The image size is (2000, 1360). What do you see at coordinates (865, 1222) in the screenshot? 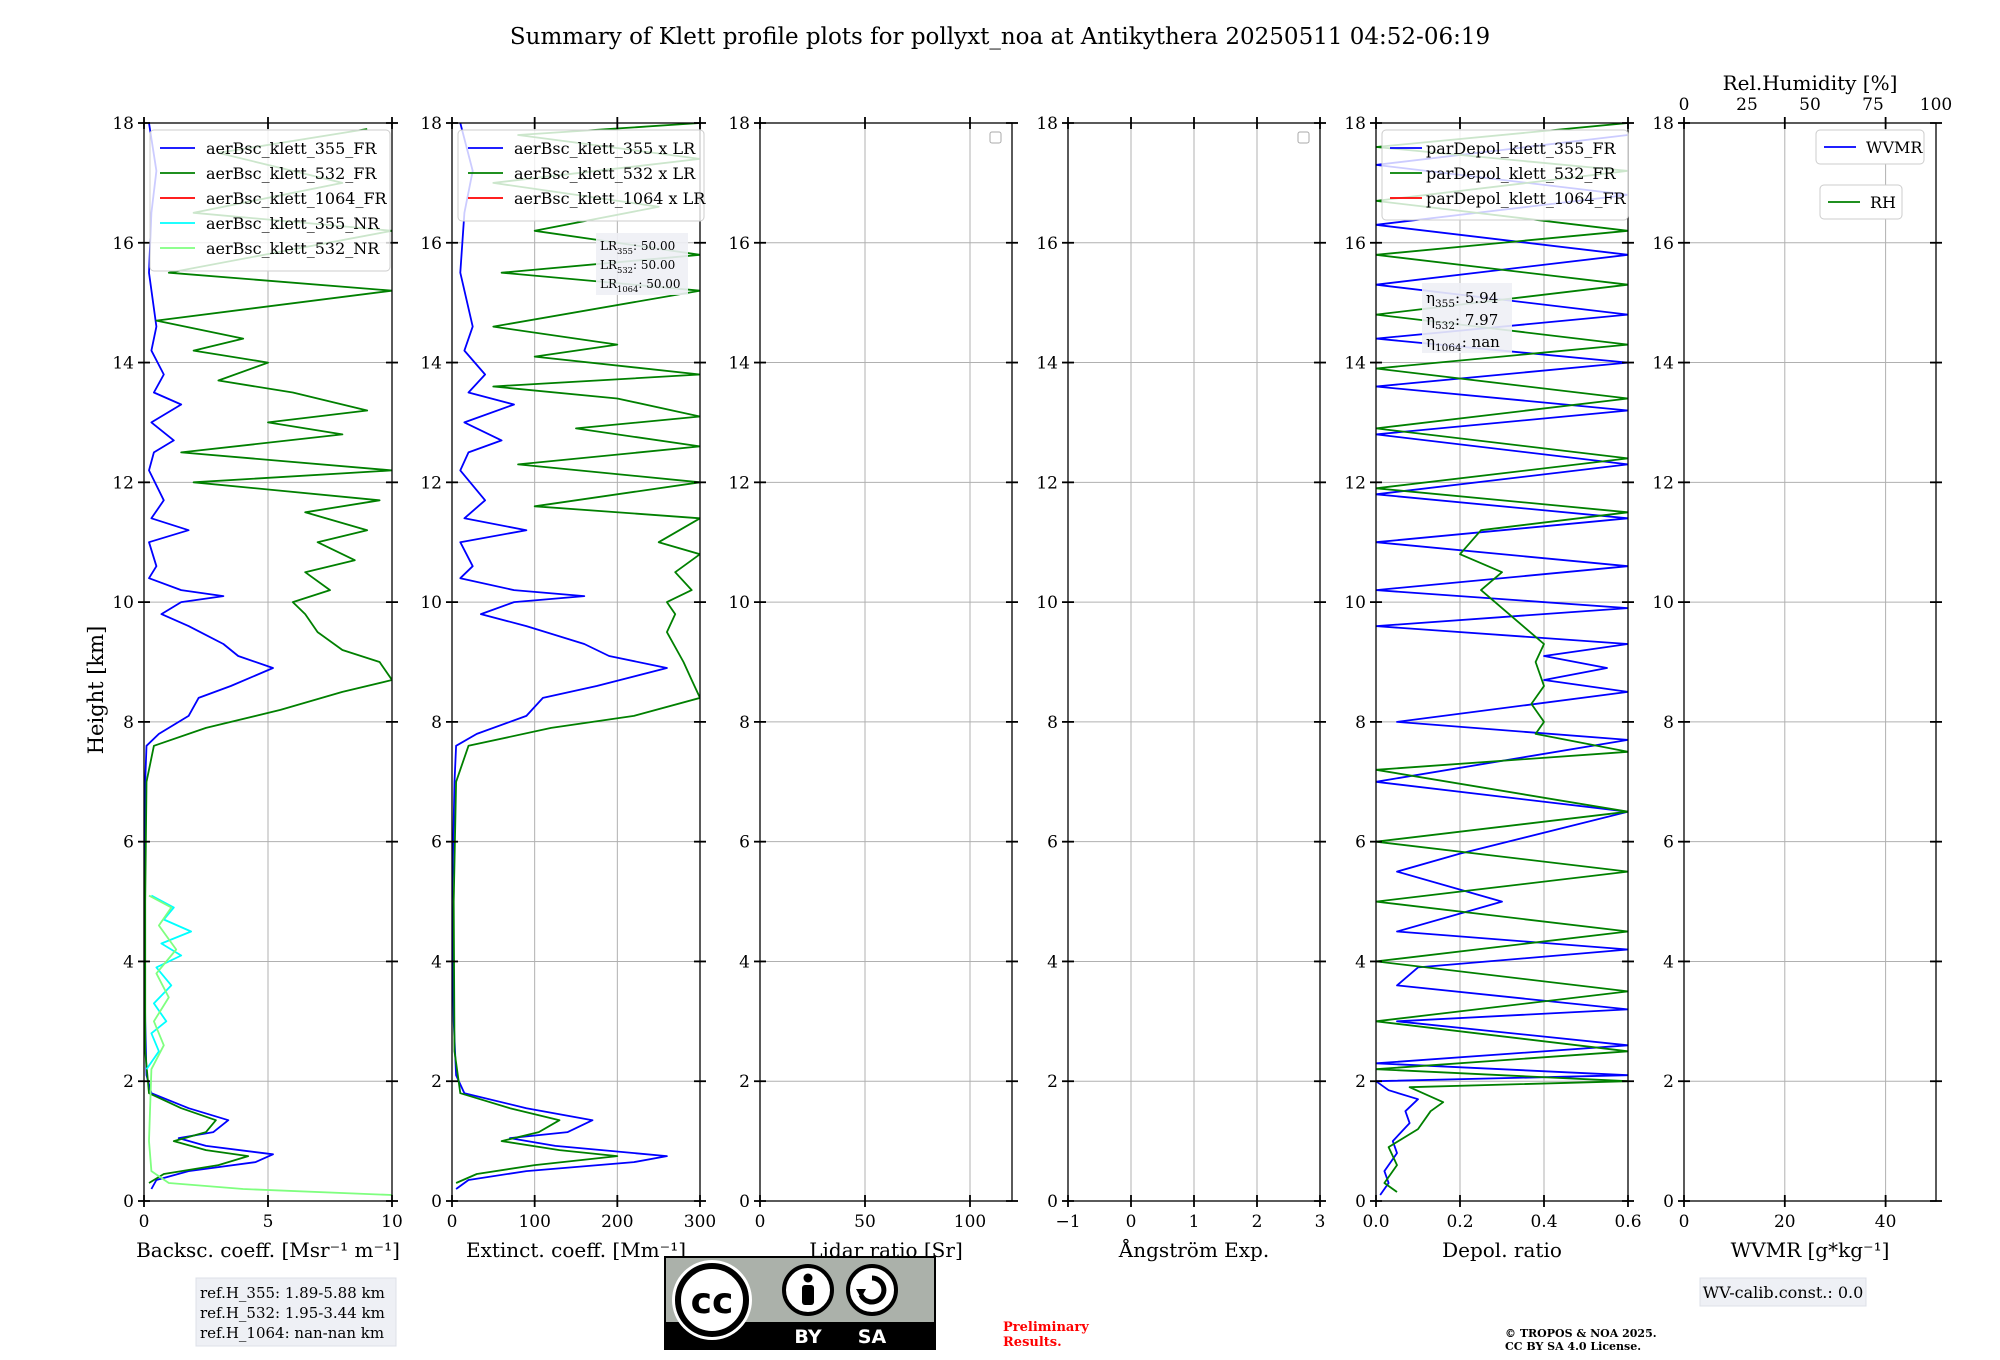
I see `x-tick-label: 50` at bounding box center [865, 1222].